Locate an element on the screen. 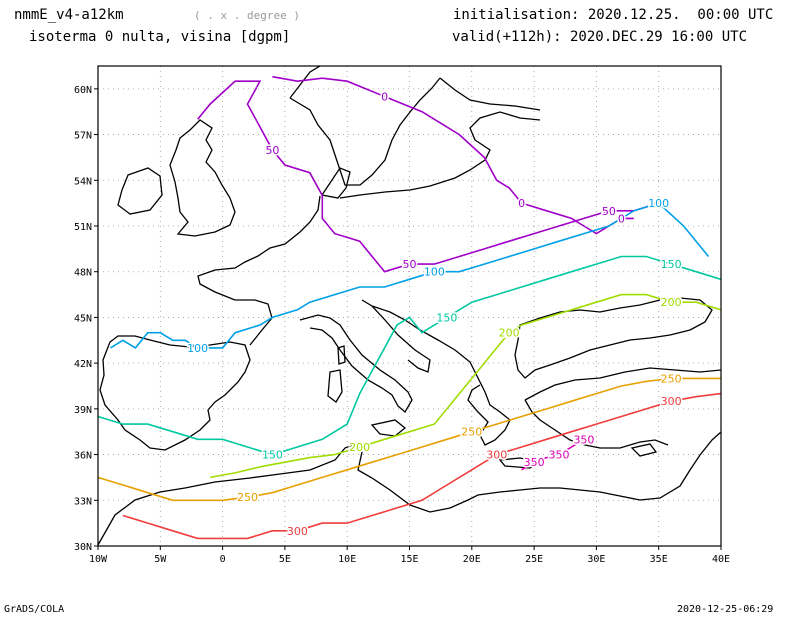 This screenshot has height=618, width=800. coastline-crete is located at coordinates (520, 463).